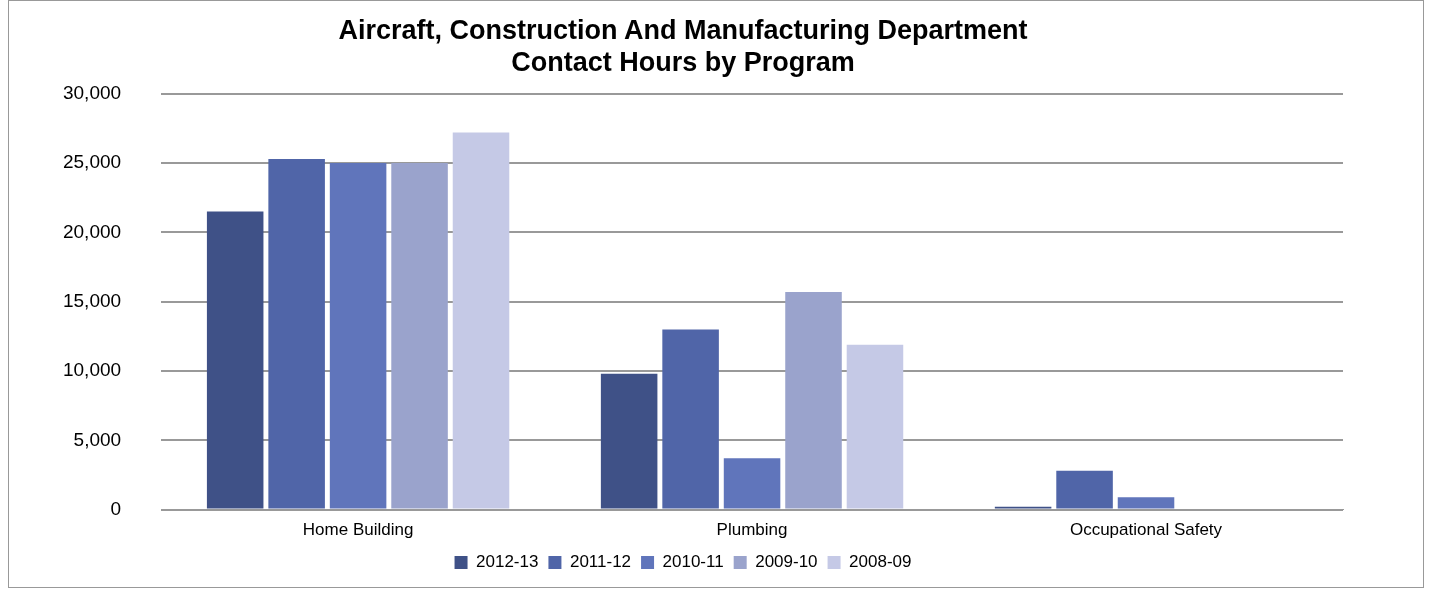 The image size is (1430, 590). What do you see at coordinates (786, 562) in the screenshot?
I see `legend-label: 2009-10` at bounding box center [786, 562].